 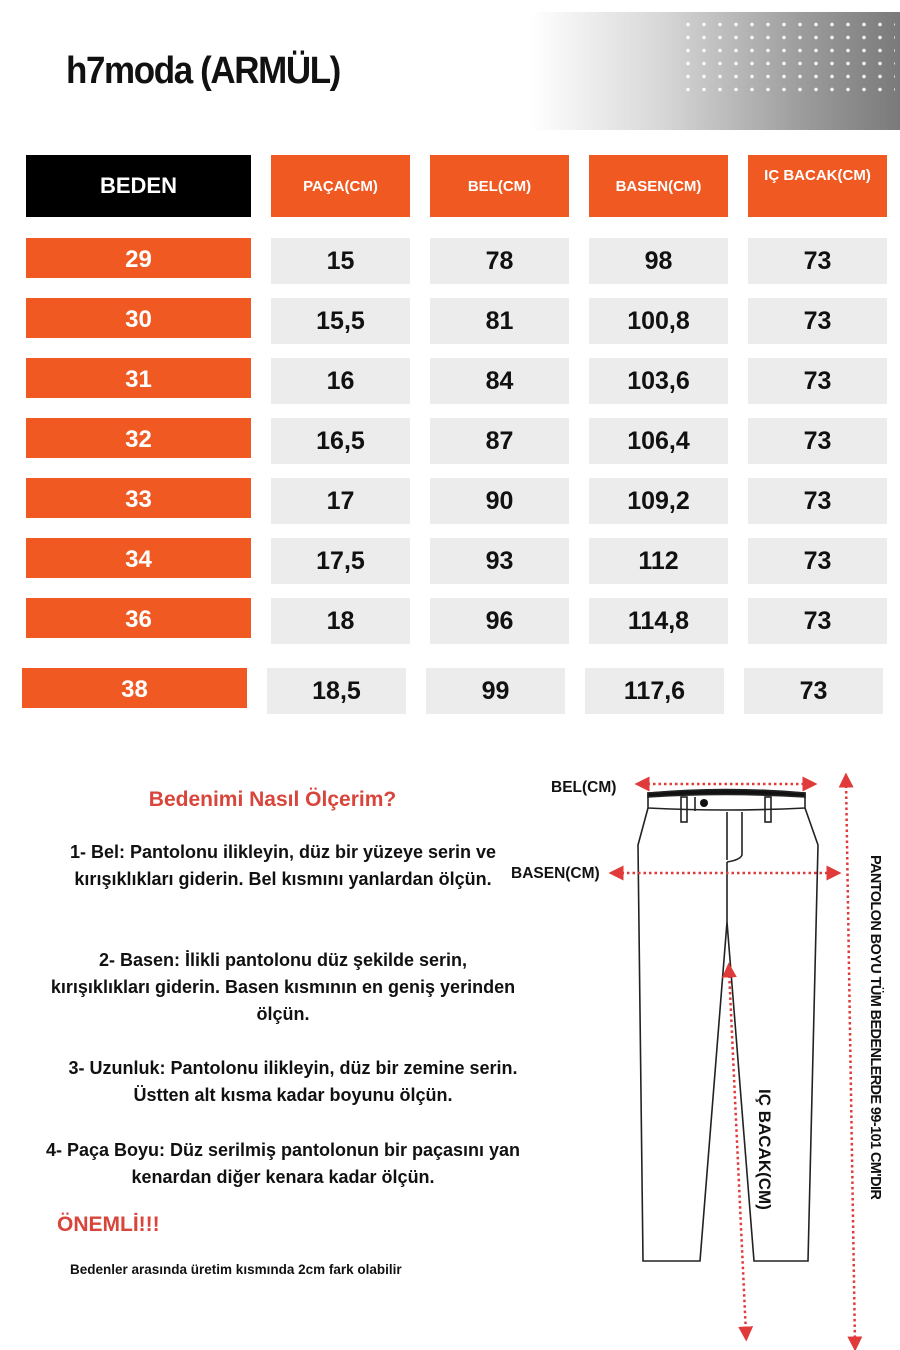 What do you see at coordinates (138, 618) in the screenshot?
I see `size-label: 36` at bounding box center [138, 618].